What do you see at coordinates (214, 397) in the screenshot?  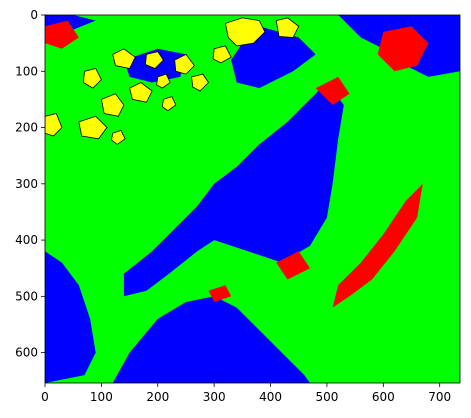 I see `x-tick-label: 300` at bounding box center [214, 397].